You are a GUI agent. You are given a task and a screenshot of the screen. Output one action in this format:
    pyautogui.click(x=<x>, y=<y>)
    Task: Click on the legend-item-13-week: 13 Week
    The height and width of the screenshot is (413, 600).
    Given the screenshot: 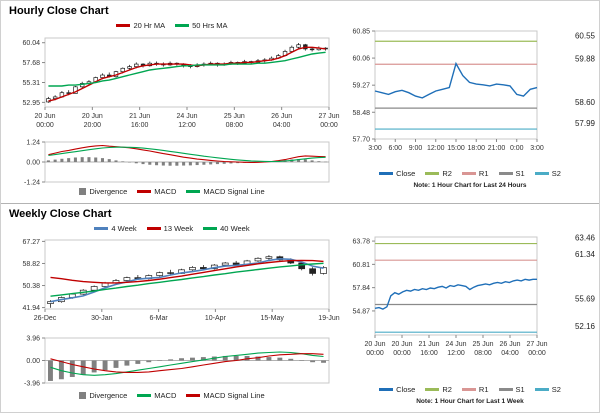 What is the action you would take?
    pyautogui.click(x=169, y=228)
    